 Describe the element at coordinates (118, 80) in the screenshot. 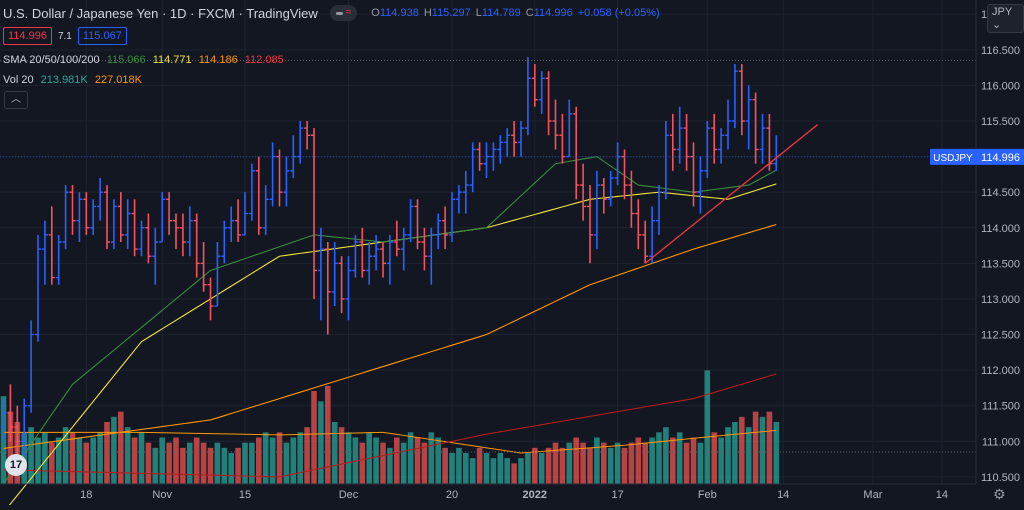

I see `vol-ma-value: 227.018K` at that location.